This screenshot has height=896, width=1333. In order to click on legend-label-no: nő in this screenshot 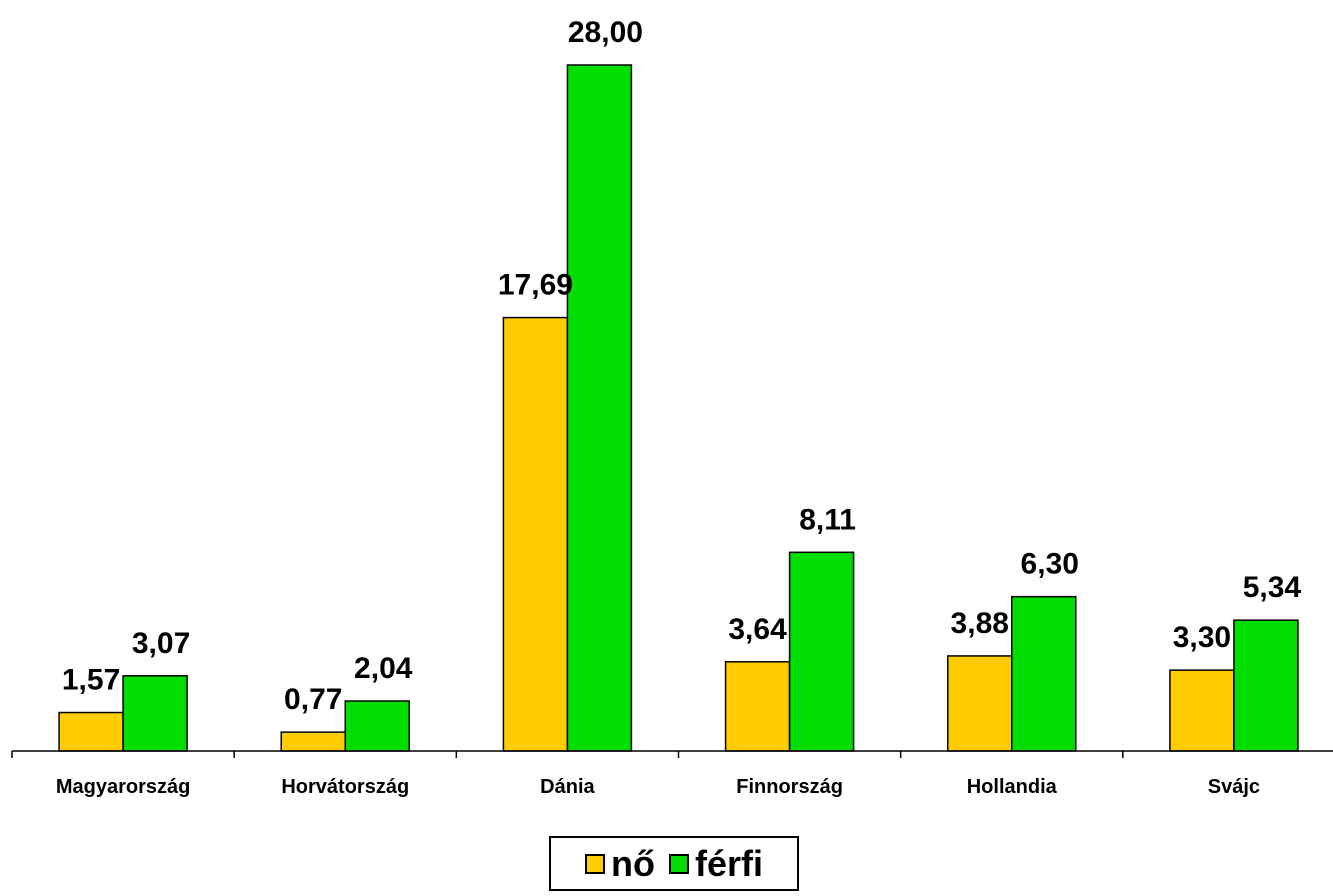, I will do `click(633, 863)`.